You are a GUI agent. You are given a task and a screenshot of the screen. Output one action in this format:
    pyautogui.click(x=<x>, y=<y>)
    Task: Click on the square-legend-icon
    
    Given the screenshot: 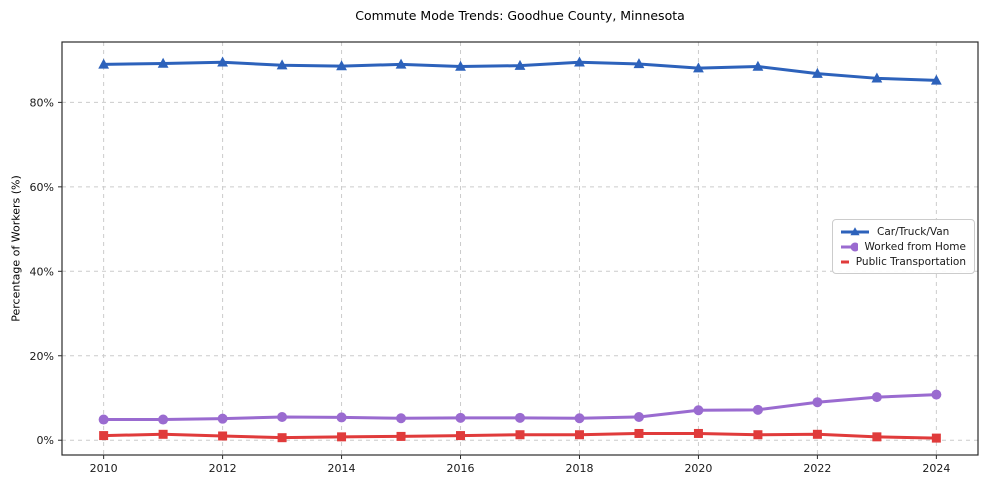 What is the action you would take?
    pyautogui.click(x=845, y=261)
    